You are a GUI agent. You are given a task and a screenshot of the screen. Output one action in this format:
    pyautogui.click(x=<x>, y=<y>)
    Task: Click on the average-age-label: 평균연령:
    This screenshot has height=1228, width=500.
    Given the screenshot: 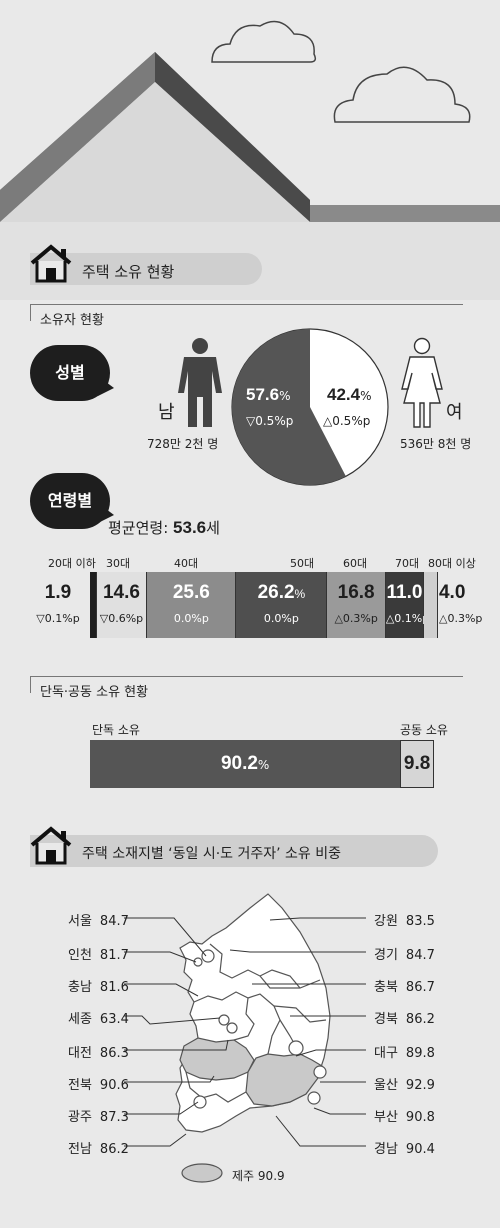 What is the action you would take?
    pyautogui.click(x=138, y=528)
    